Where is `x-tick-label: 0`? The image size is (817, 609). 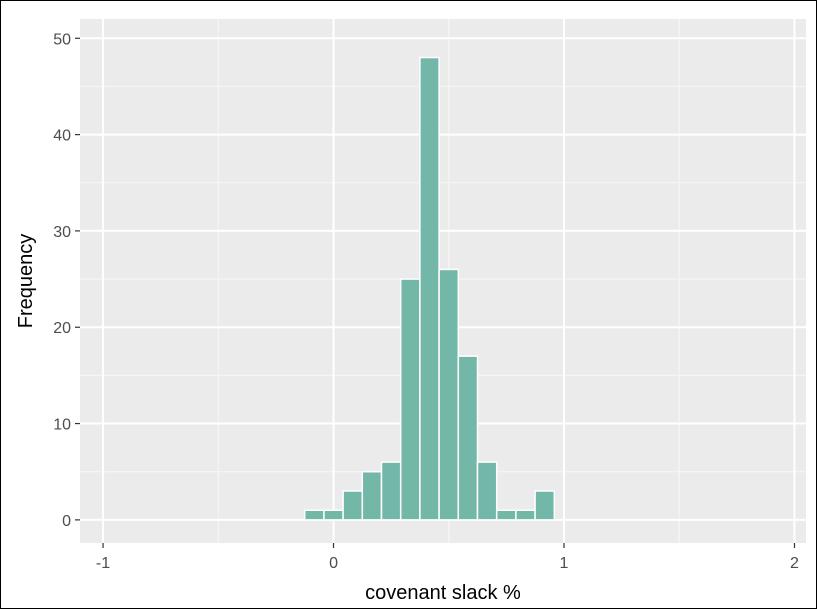 x-tick-label: 0 is located at coordinates (333, 563).